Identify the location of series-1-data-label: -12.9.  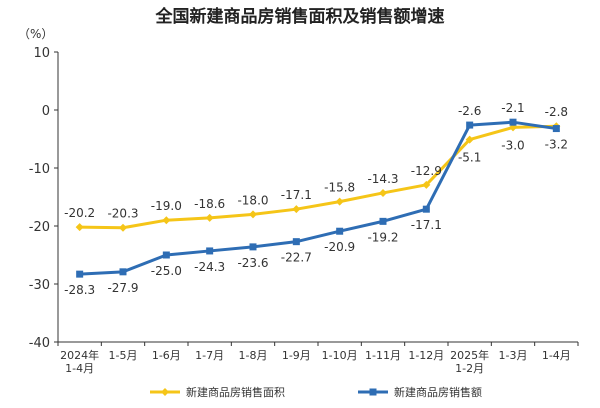
(426, 171).